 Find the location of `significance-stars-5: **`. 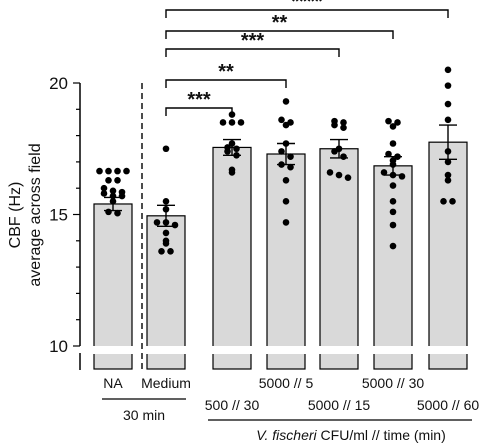

significance-stars-5: ** is located at coordinates (280, 23).